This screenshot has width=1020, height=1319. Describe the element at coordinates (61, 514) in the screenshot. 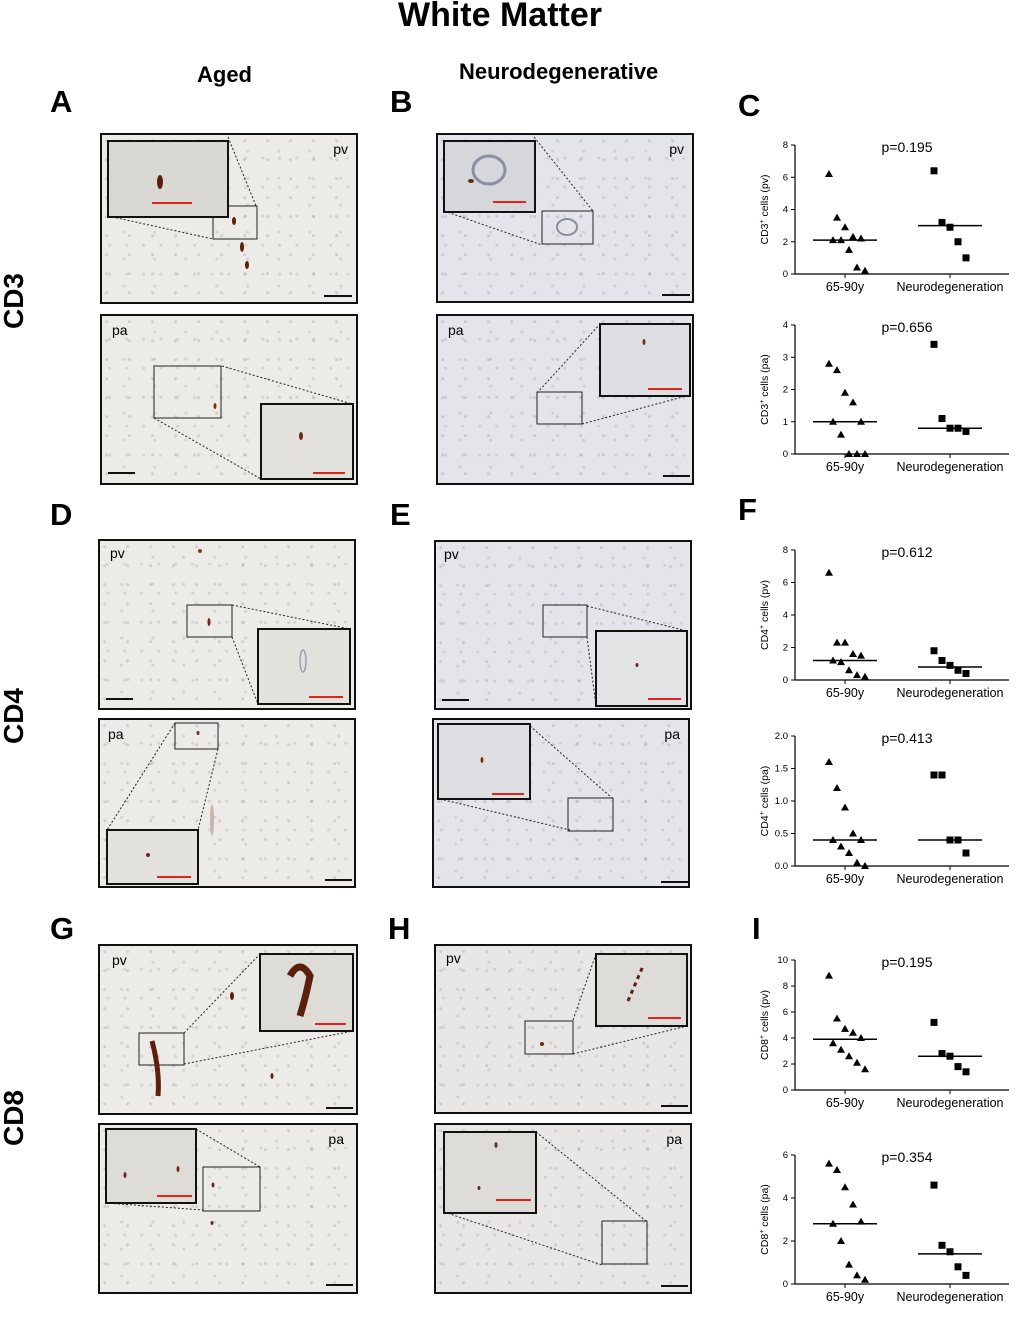

I see `panel-letter-d: D` at that location.